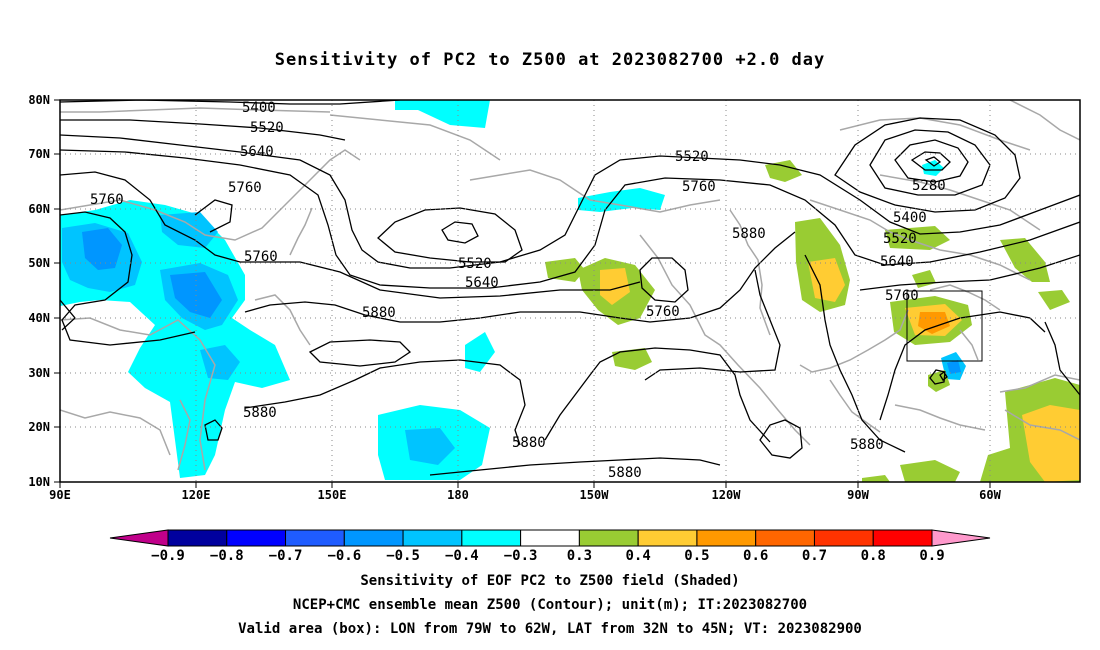 The height and width of the screenshot is (650, 1100). I want to click on lon-label: 120E, so click(196, 495).